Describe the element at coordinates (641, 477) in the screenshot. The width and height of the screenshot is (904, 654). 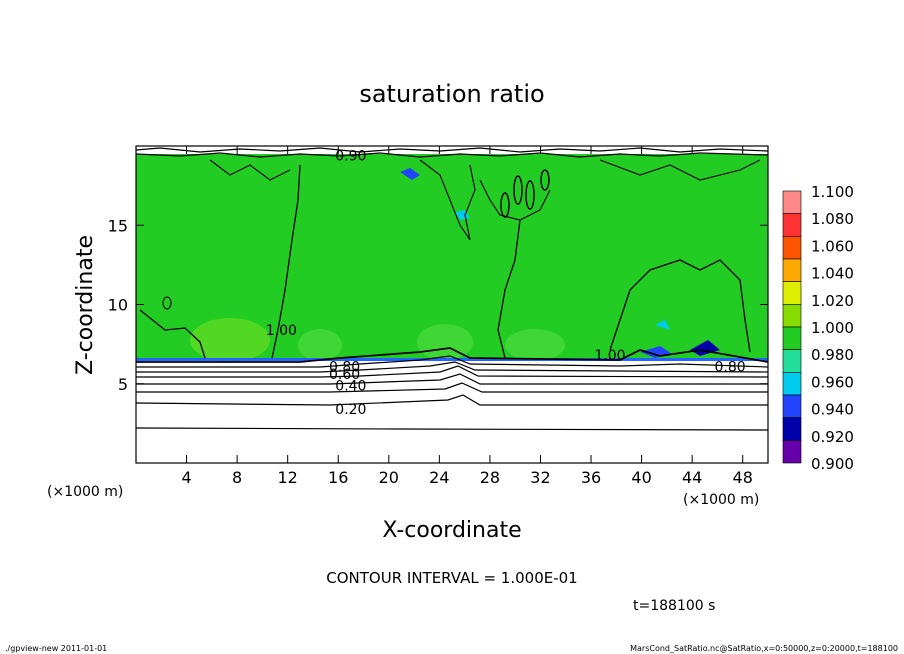
I see `x-tick-label: 40` at that location.